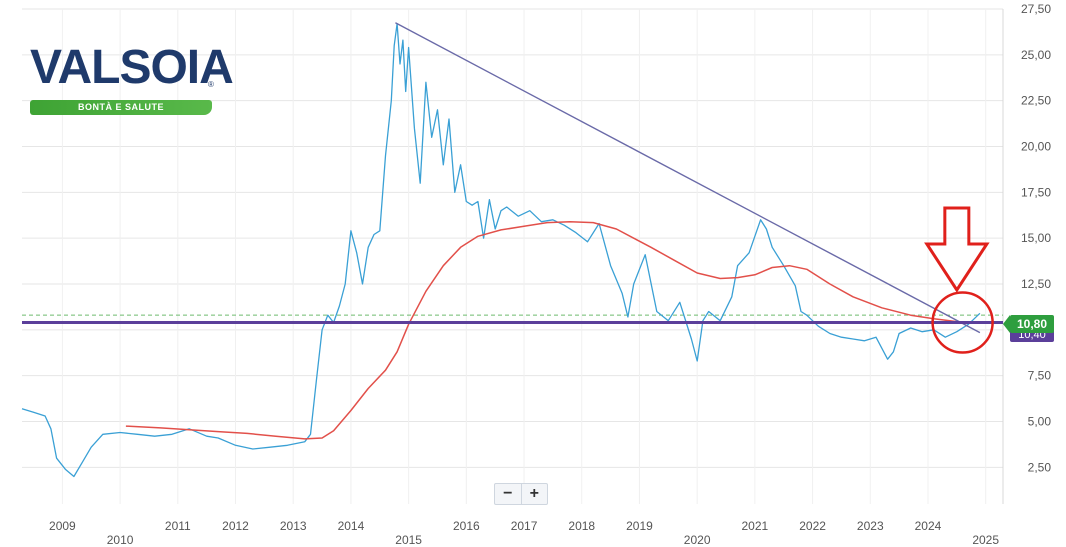 The image size is (1066, 547). Describe the element at coordinates (1036, 9) in the screenshot. I see `y-tick-label: 27,50` at that location.